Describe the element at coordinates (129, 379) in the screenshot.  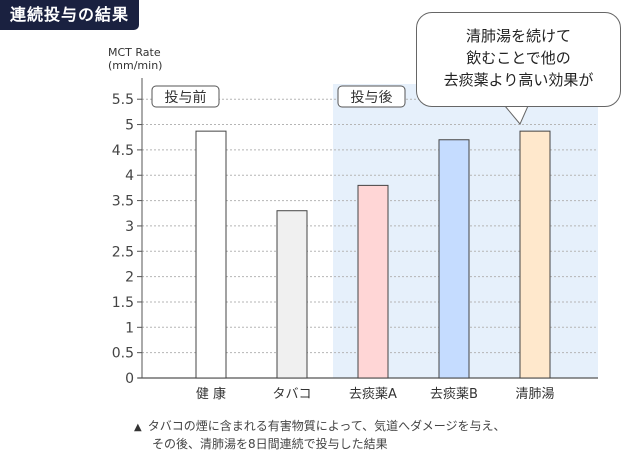
I see `y-tick-label-0: 0` at that location.